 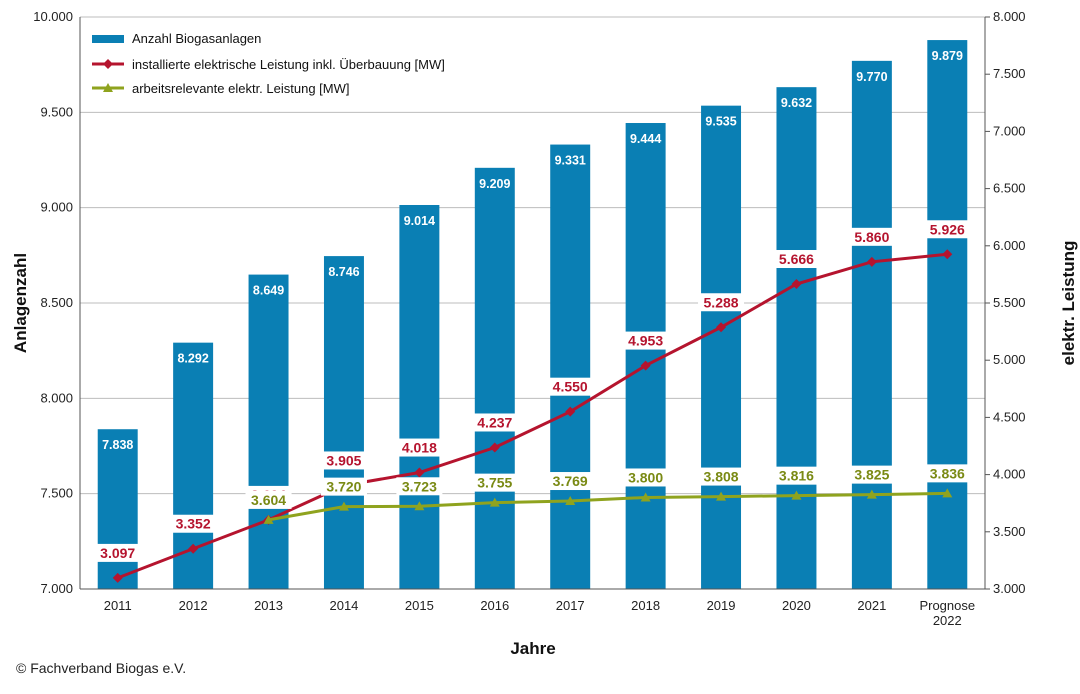 I want to click on y2-tick-label: 6.500, so click(x=1009, y=188).